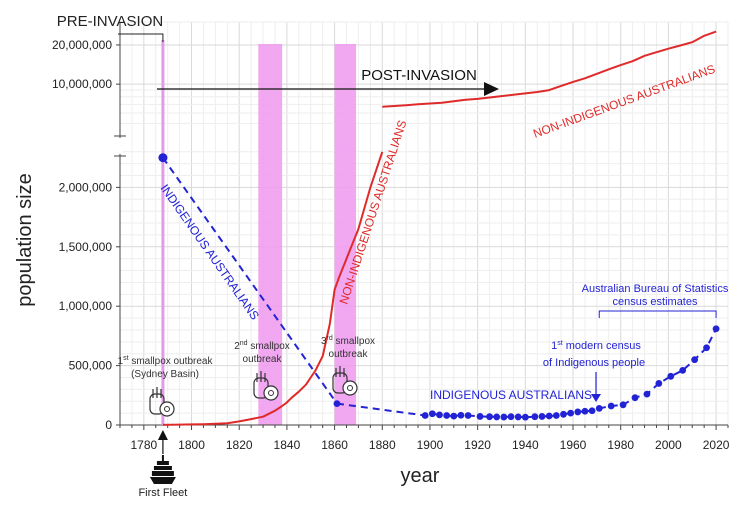 This screenshot has height=511, width=754. I want to click on x-tick-label: 1860, so click(334, 445).